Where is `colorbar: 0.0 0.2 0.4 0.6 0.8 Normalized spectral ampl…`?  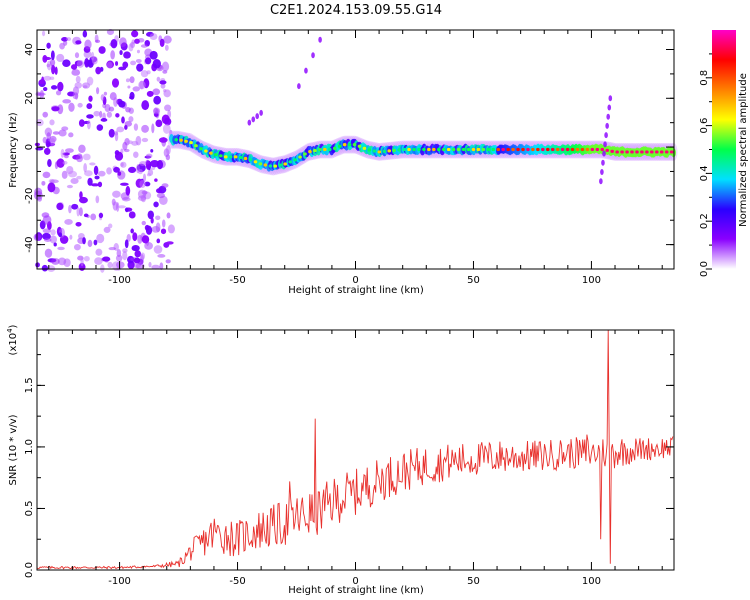
colorbar: 0.0 0.2 0.4 0.6 0.8 Normalized spectral ampl… is located at coordinates (724, 153).